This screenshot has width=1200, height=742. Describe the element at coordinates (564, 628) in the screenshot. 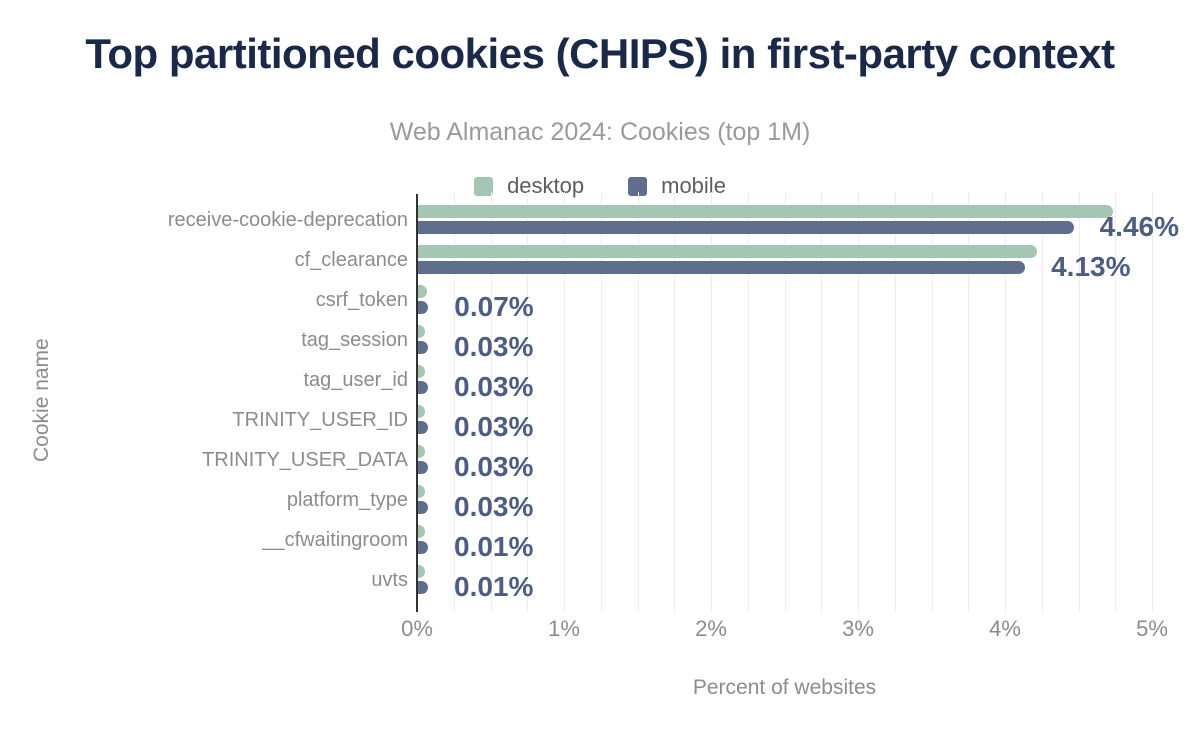

I see `x-tick-label: 1%` at that location.